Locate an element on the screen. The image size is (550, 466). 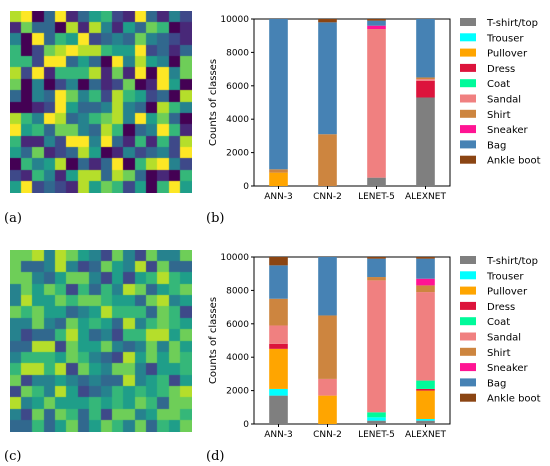
y-tick-label: 2000 is located at coordinates (237, 392).